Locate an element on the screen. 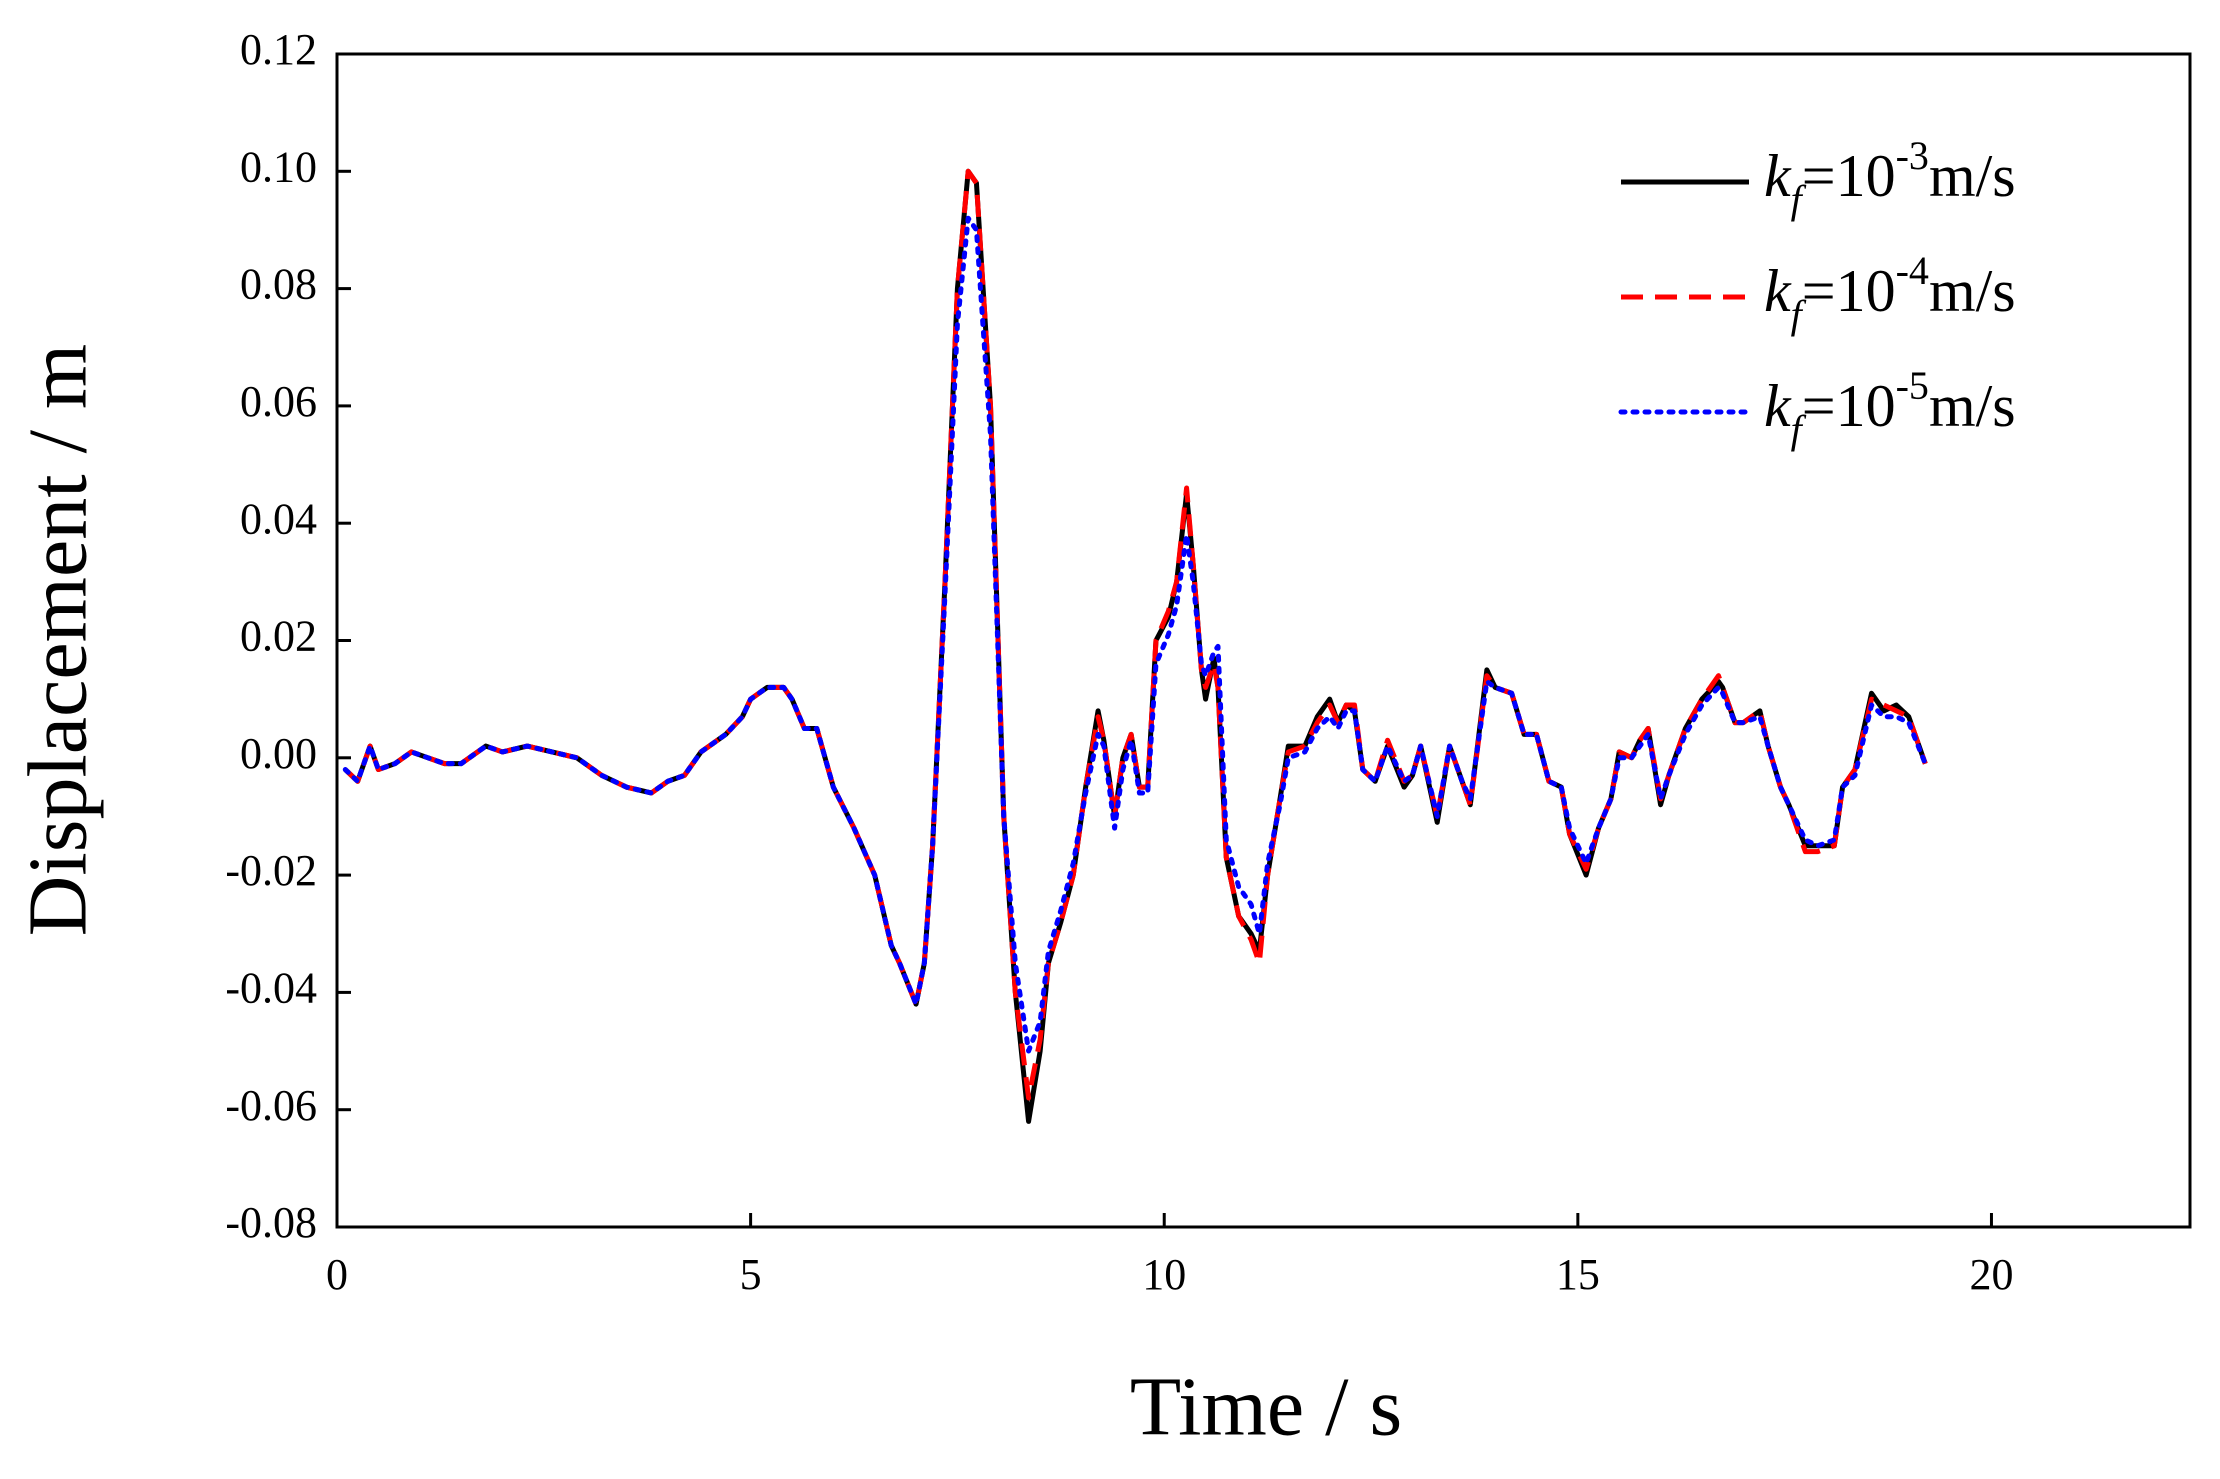 This screenshot has width=2220, height=1479. y-tick-label: 0.08 is located at coordinates (278, 284).